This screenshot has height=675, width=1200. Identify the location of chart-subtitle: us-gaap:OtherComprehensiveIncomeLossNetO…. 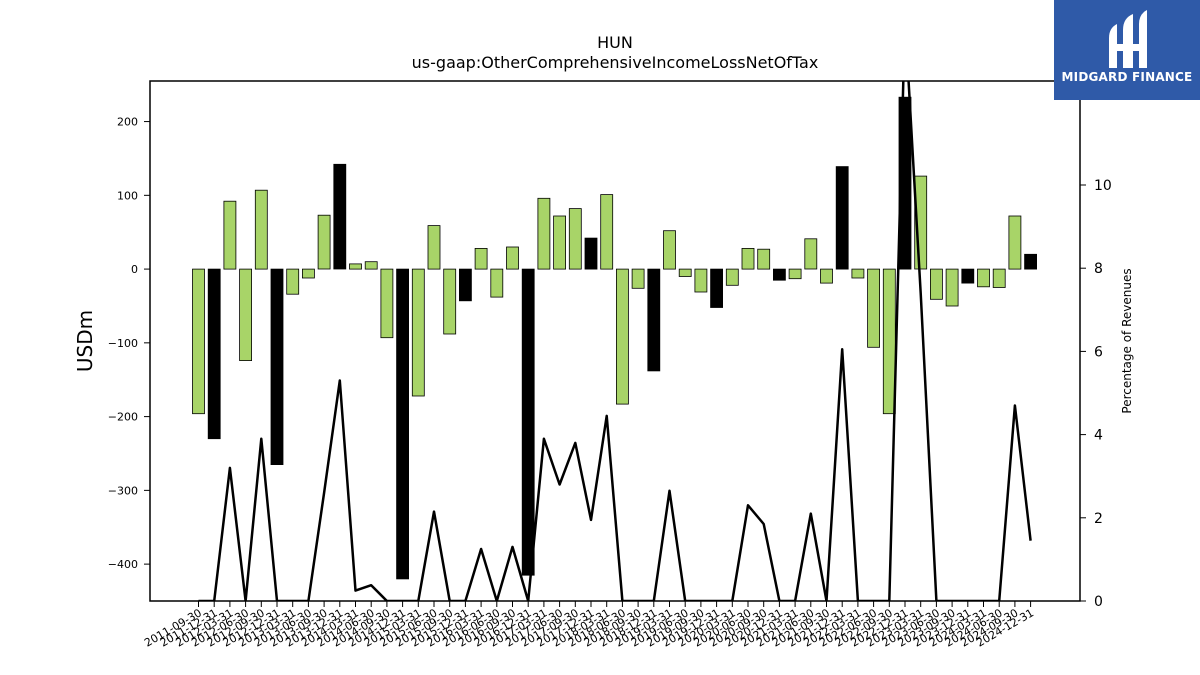
(615, 62).